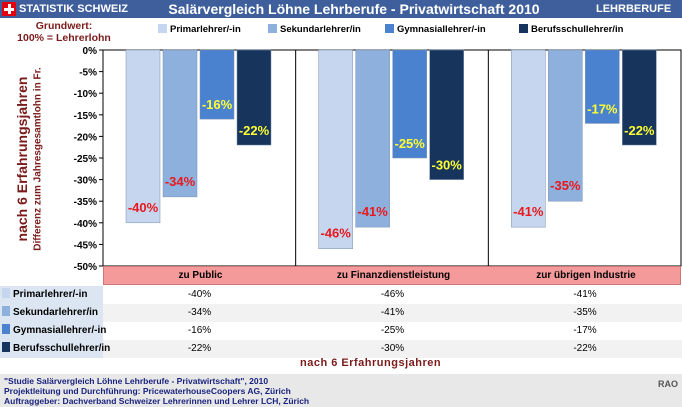 The image size is (682, 407). I want to click on data-label: -40%, so click(143, 207).